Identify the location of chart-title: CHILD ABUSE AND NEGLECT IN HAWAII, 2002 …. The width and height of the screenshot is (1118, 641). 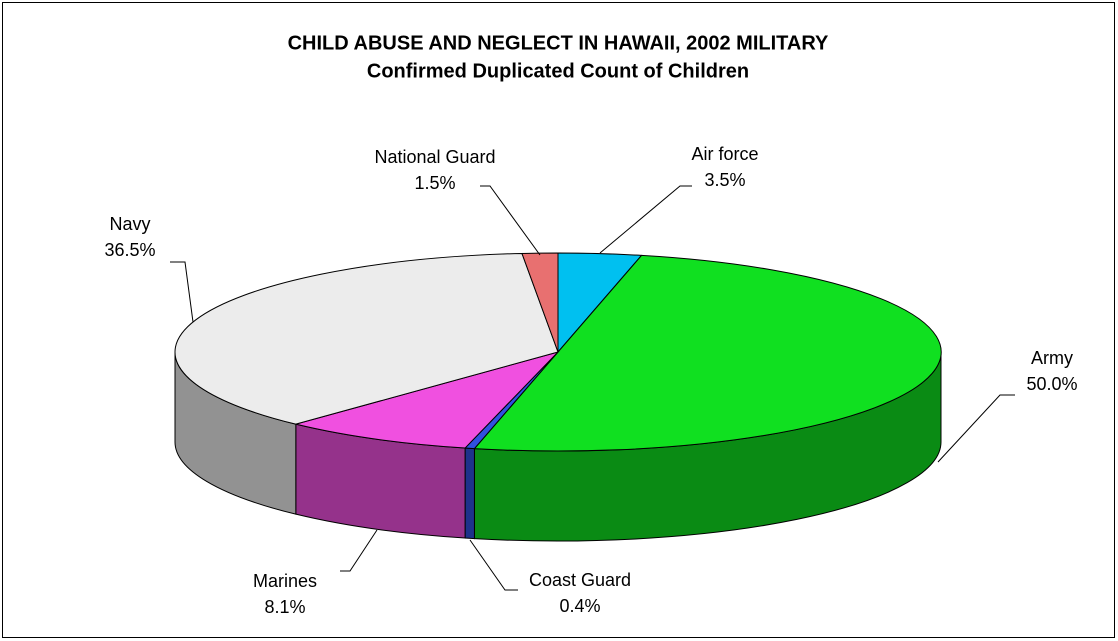
(558, 43).